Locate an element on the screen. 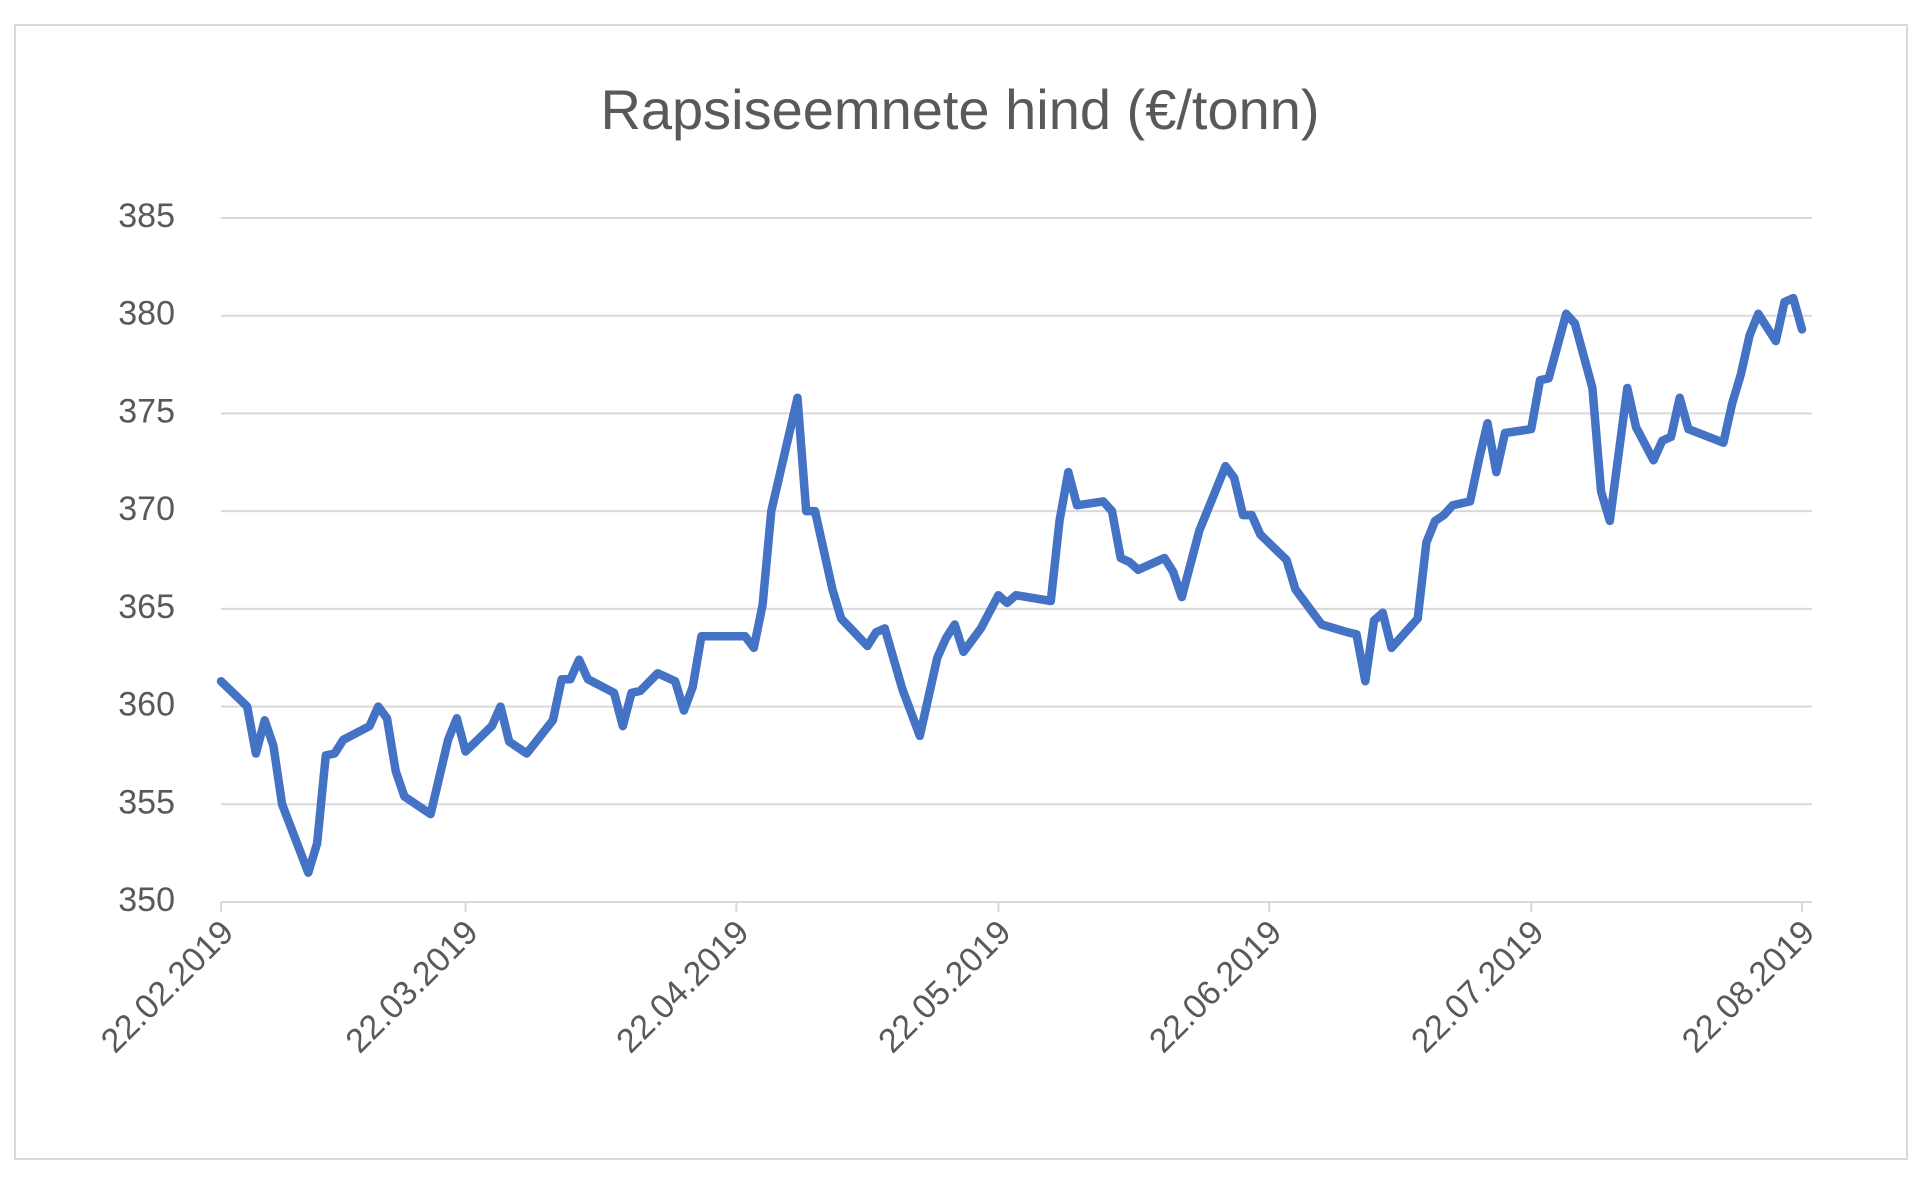 Image resolution: width=1920 pixels, height=1179 pixels. y-tick-label: 350 is located at coordinates (146, 900).